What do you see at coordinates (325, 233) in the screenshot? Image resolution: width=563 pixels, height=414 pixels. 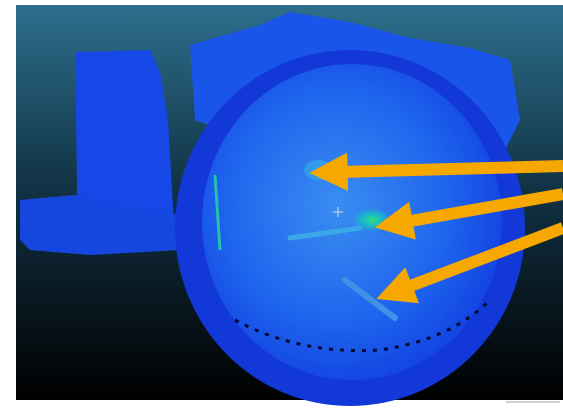 I see `object-bar` at bounding box center [325, 233].